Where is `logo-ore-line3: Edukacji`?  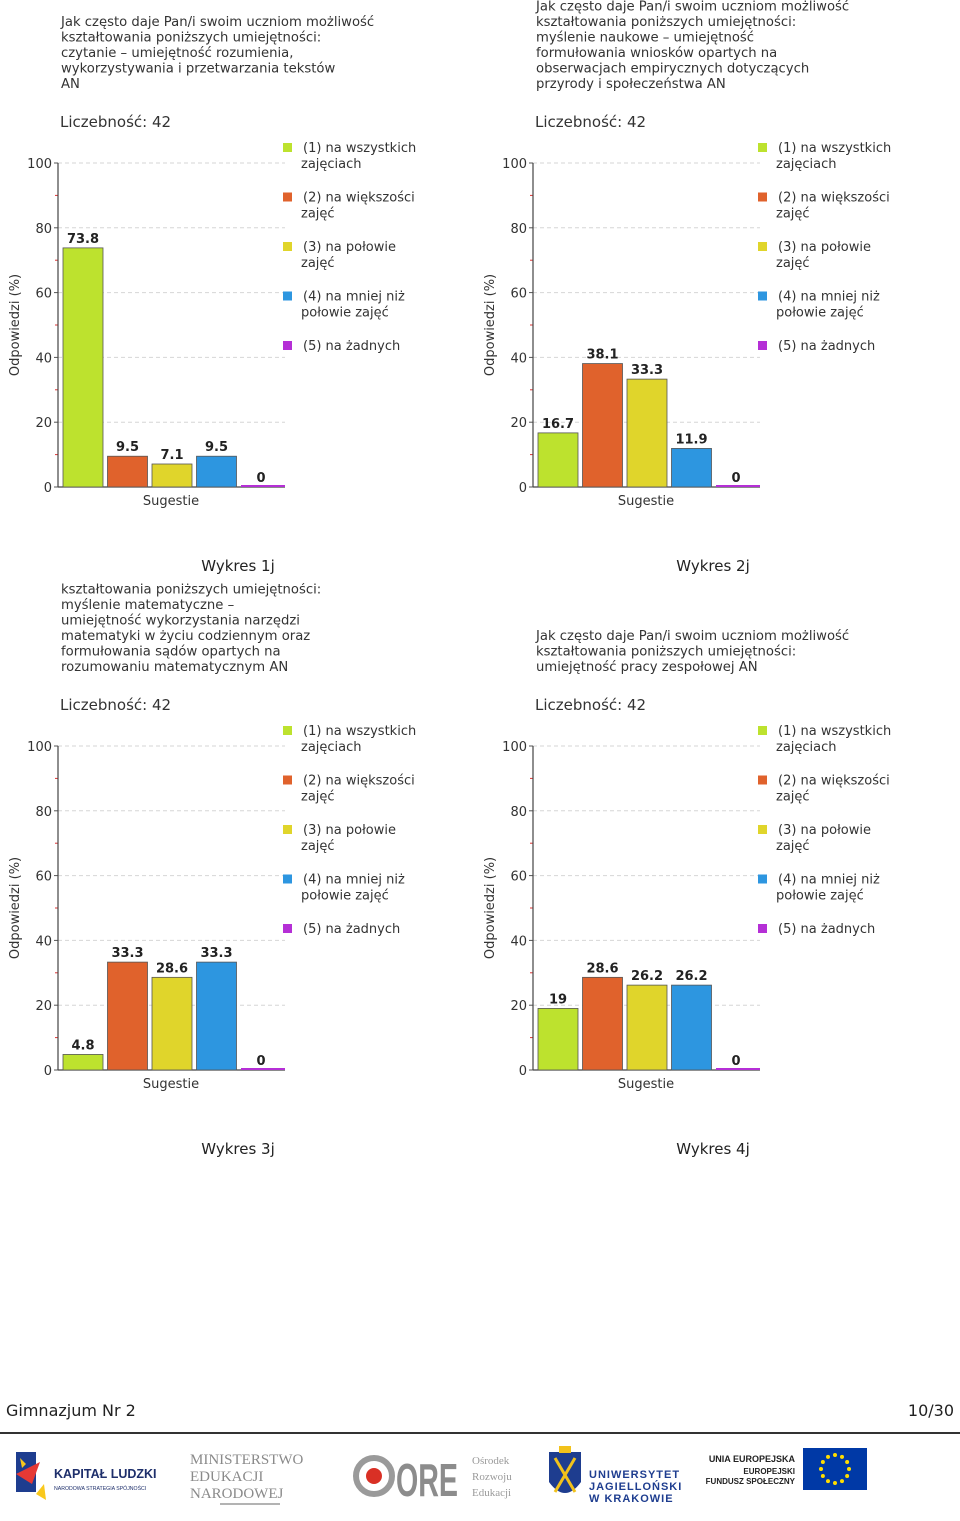
logo-ore-line3: Edukacji is located at coordinates (491, 1493).